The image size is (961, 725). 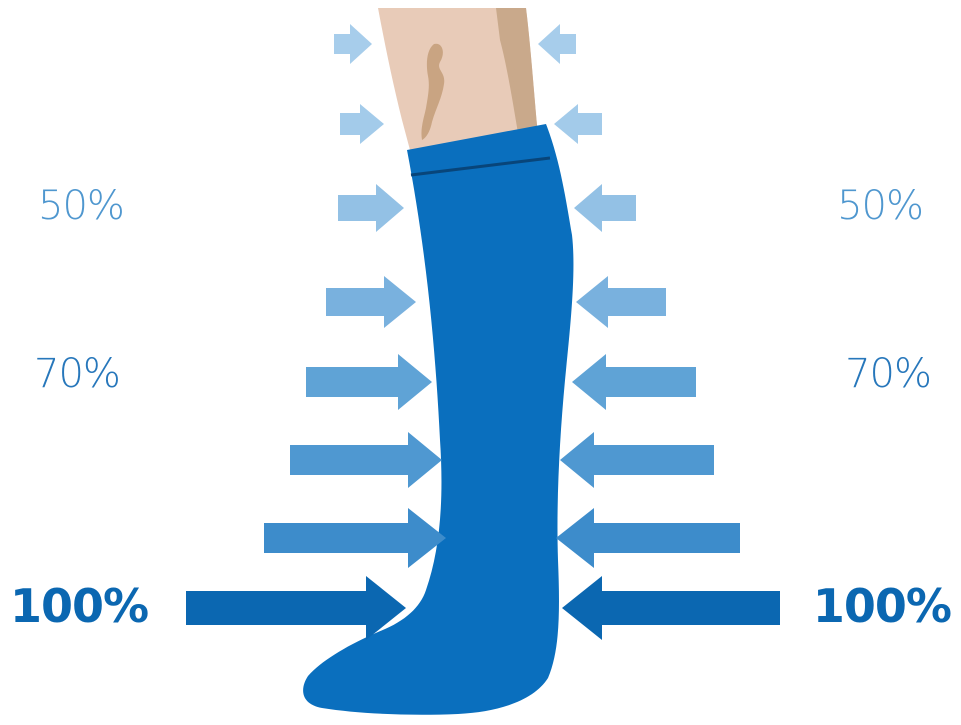 What do you see at coordinates (888, 374) in the screenshot?
I see `label-right-70: 70%` at bounding box center [888, 374].